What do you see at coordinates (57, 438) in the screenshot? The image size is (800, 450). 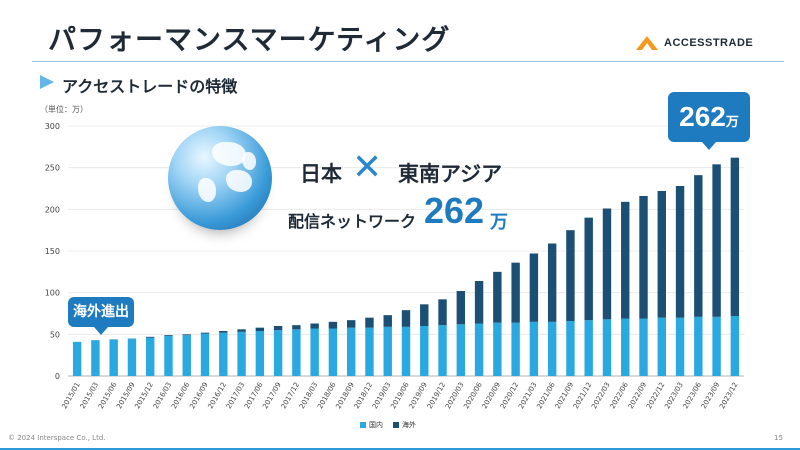 I see `copyright: © 2024 Interspace Co., Ltd.` at bounding box center [57, 438].